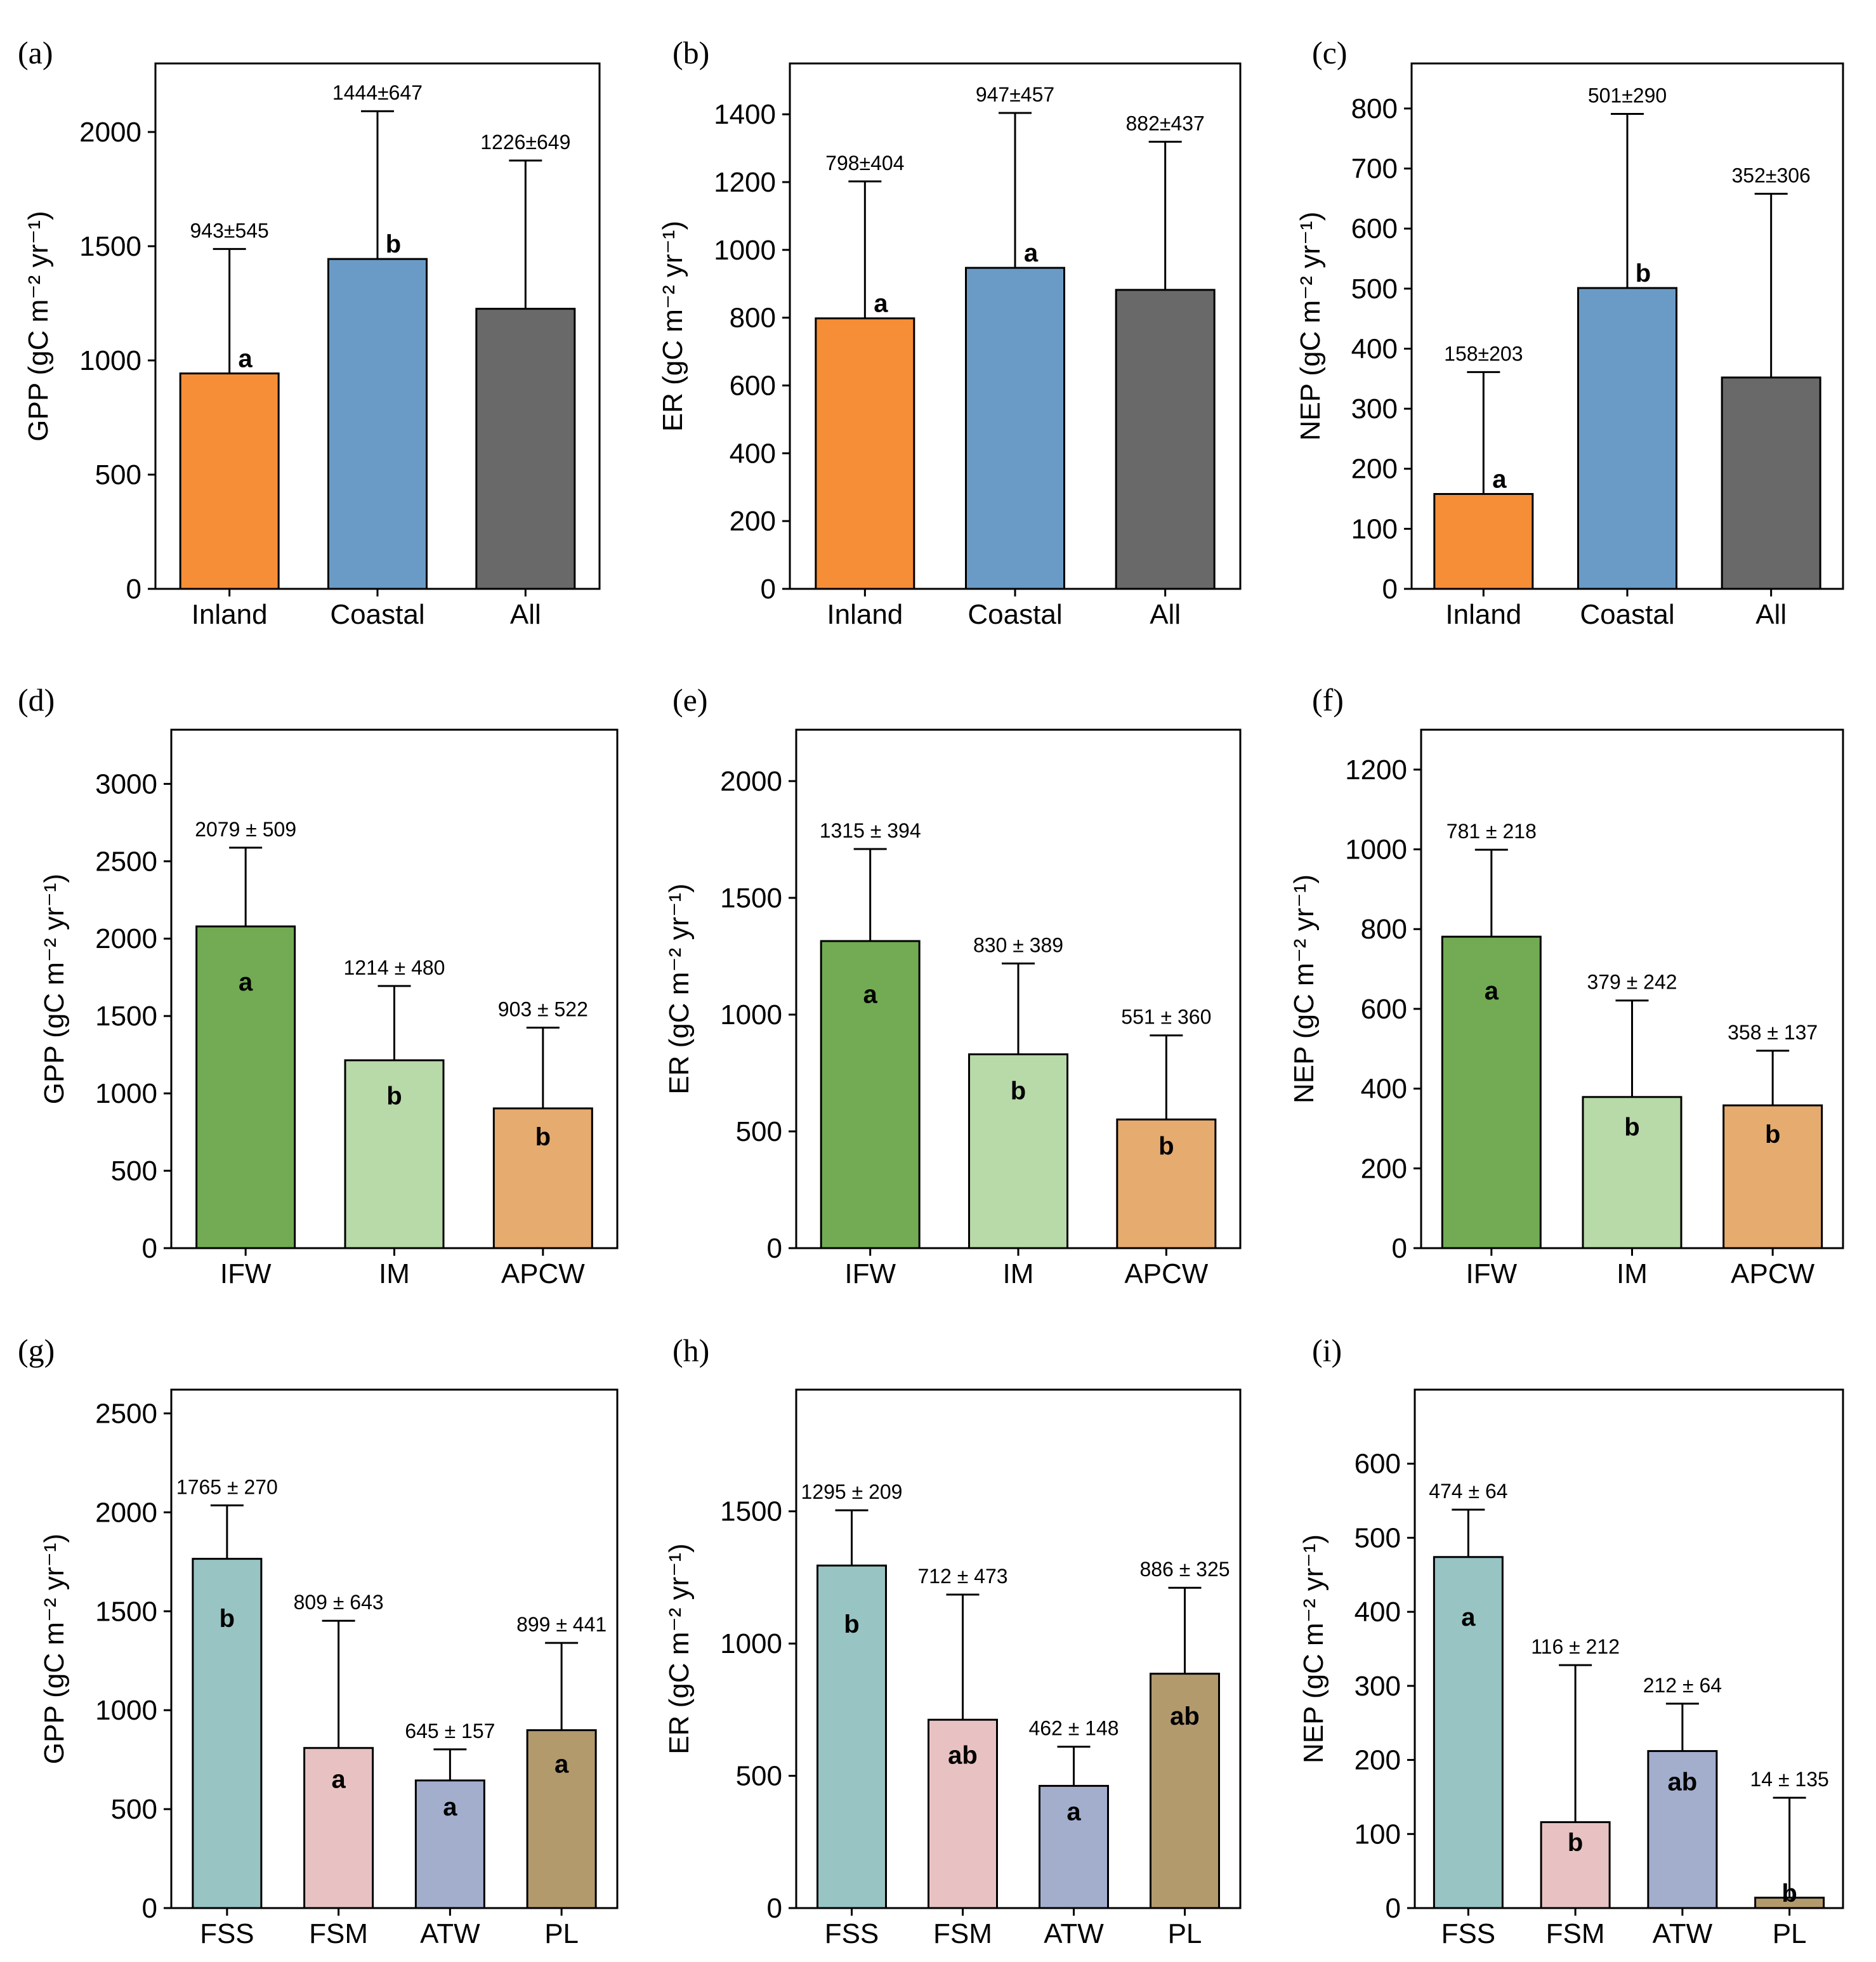  Describe the element at coordinates (1627, 95) in the screenshot. I see `value-label: 501±290` at that location.